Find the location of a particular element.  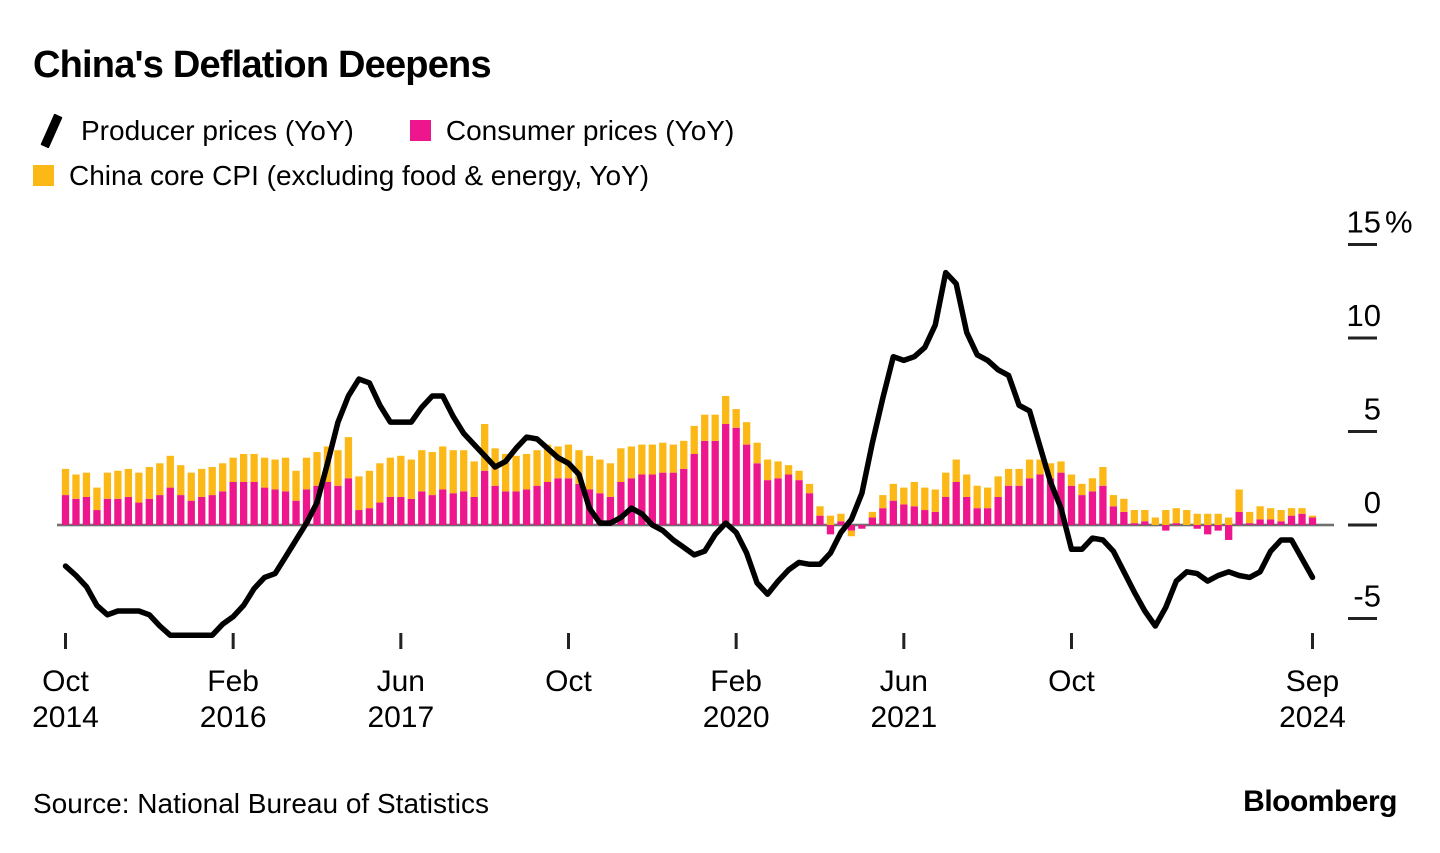

x-tick-year-label: 2020 is located at coordinates (736, 717).